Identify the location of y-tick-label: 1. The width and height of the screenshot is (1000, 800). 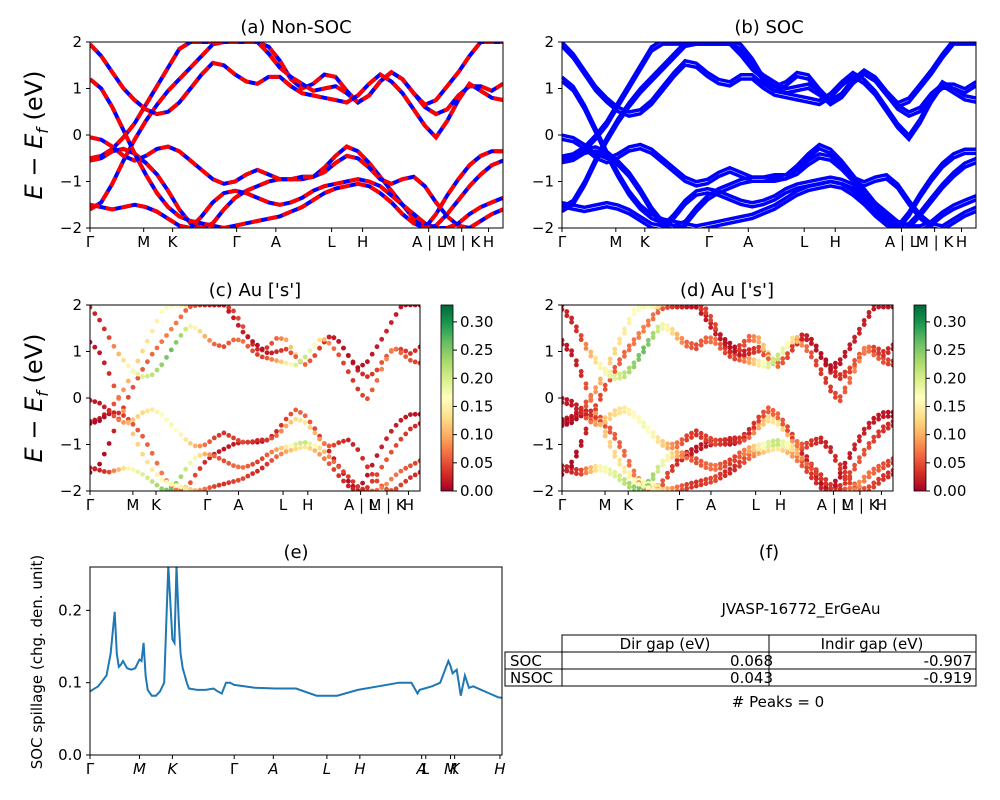
(549, 352).